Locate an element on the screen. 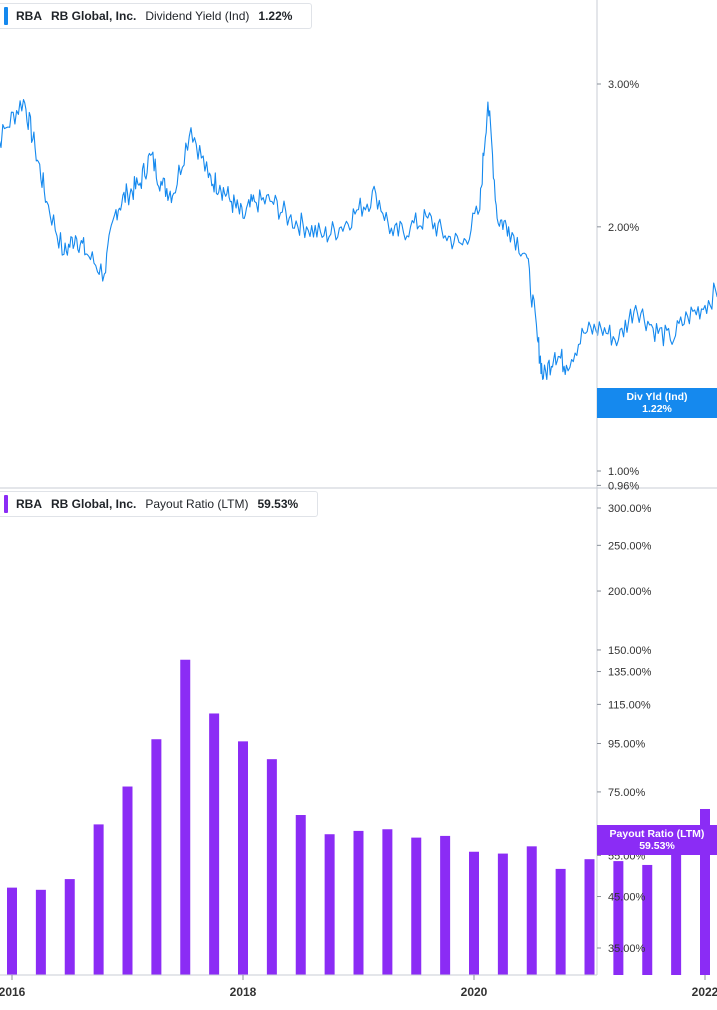 This screenshot has height=1010, width=717. y-tick-label: 75.00% is located at coordinates (627, 793).